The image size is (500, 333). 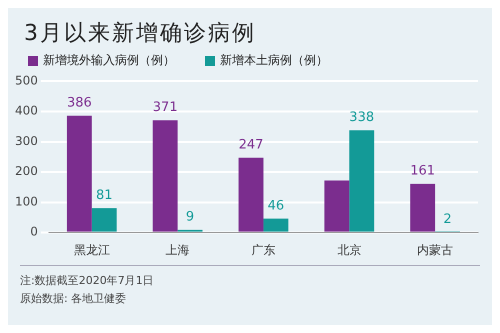 I want to click on y-tick-label: 500, so click(x=26, y=80).